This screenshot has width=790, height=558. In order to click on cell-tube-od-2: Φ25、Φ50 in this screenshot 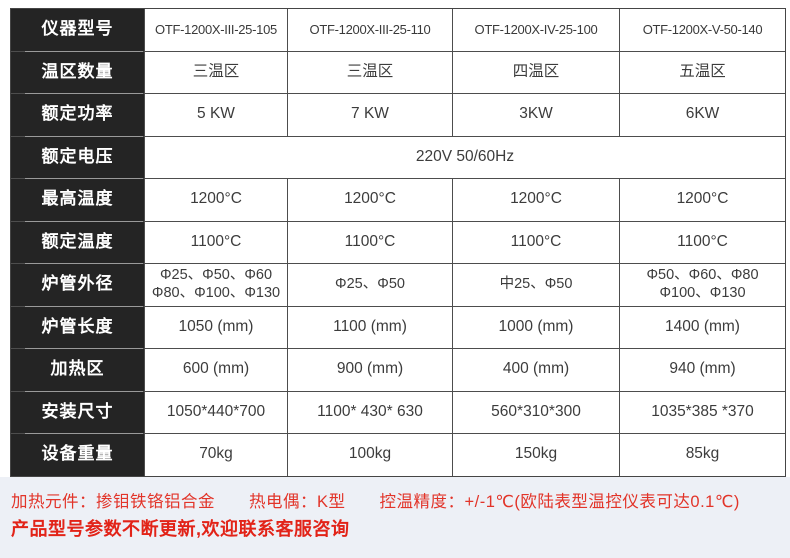, I will do `click(370, 285)`.